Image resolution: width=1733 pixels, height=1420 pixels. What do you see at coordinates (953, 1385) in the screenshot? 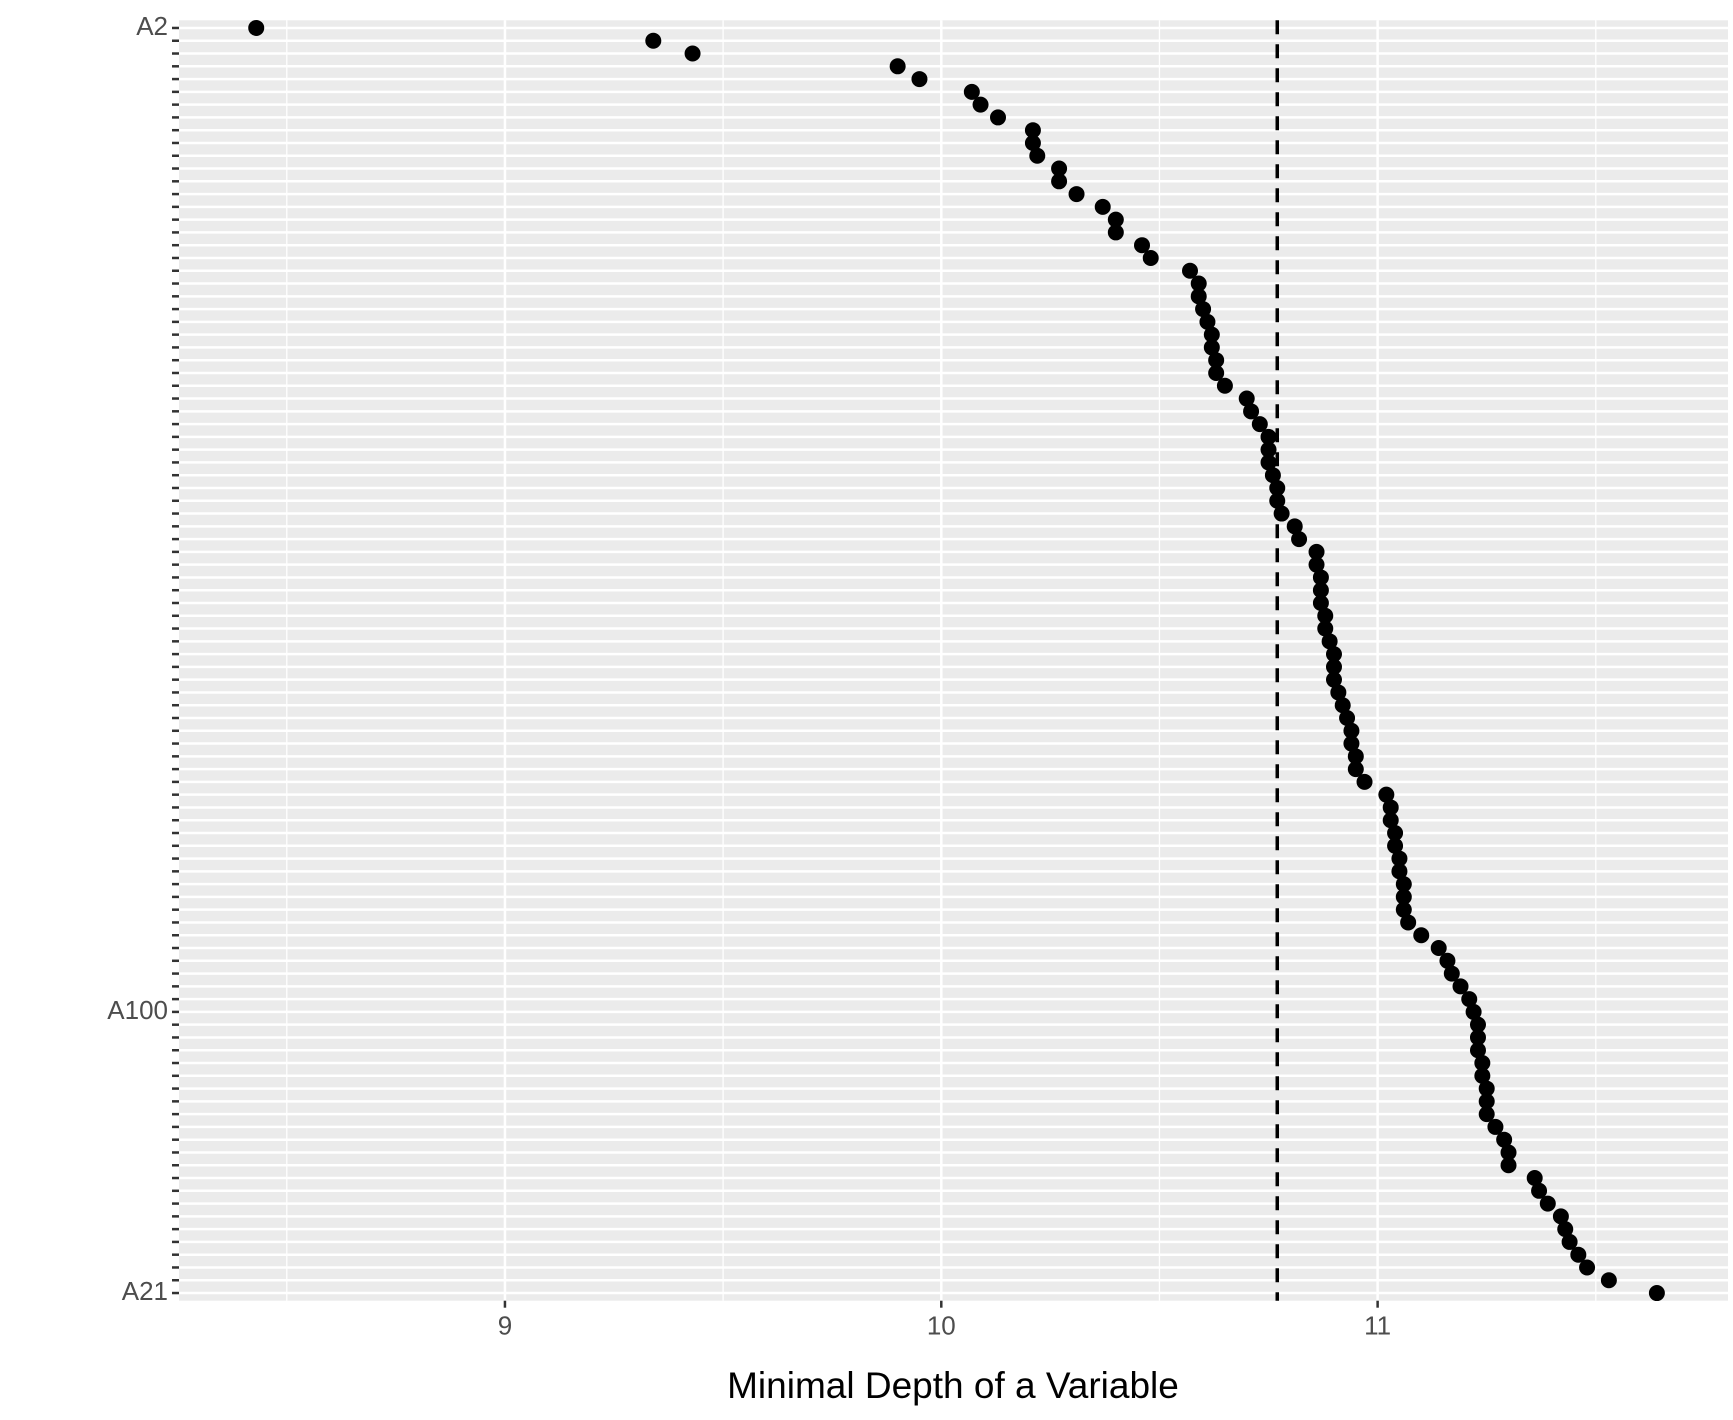
I see `x-axis-title: Minimal Depth of a Variable` at bounding box center [953, 1385].